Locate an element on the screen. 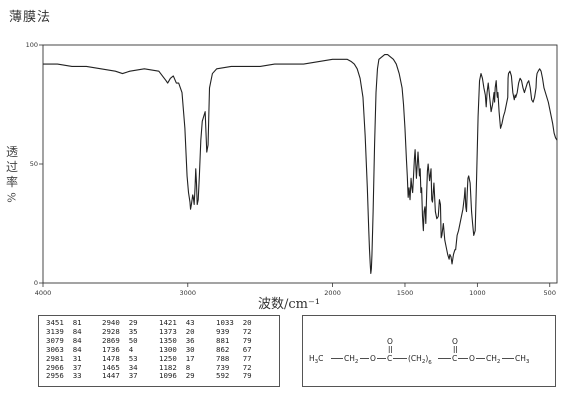 This screenshot has height=402, width=570. formula-o-right: O is located at coordinates (472, 358).